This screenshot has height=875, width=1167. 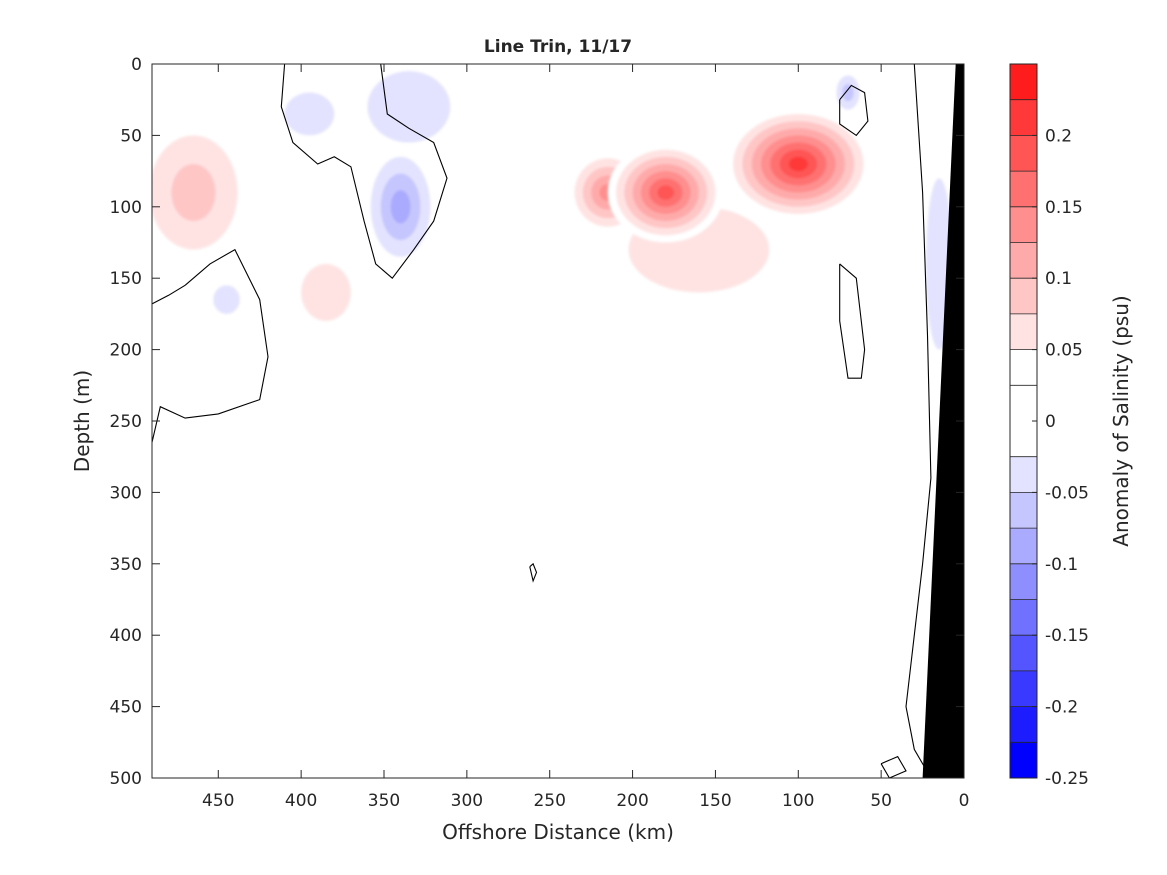 What do you see at coordinates (384, 801) in the screenshot?
I see `x-tick-label: 350` at bounding box center [384, 801].